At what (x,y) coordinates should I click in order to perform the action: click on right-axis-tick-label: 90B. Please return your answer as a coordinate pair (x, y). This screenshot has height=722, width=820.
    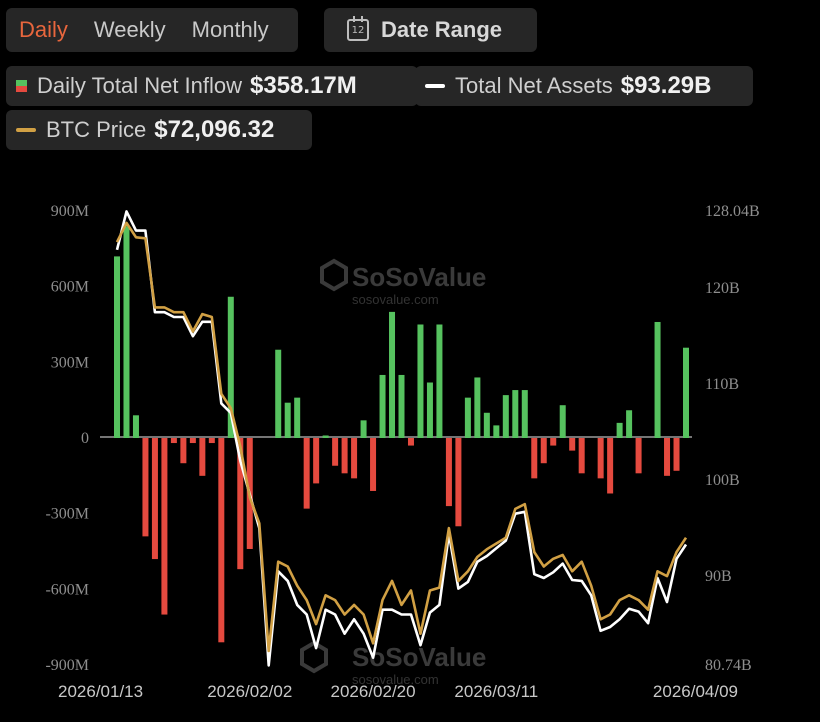
    Looking at the image, I should click on (718, 576).